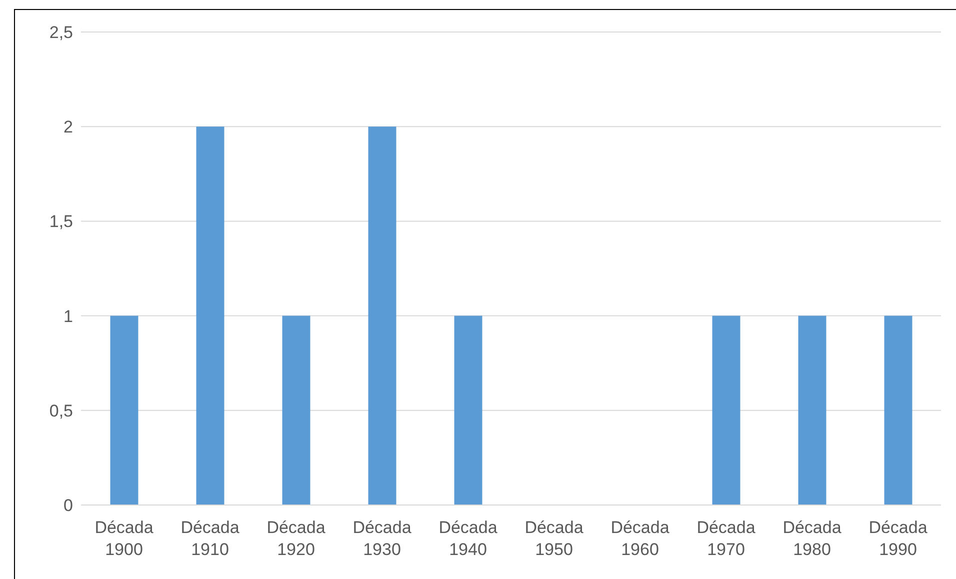 The height and width of the screenshot is (579, 956). I want to click on y-tick-label: 0,5, so click(61, 410).